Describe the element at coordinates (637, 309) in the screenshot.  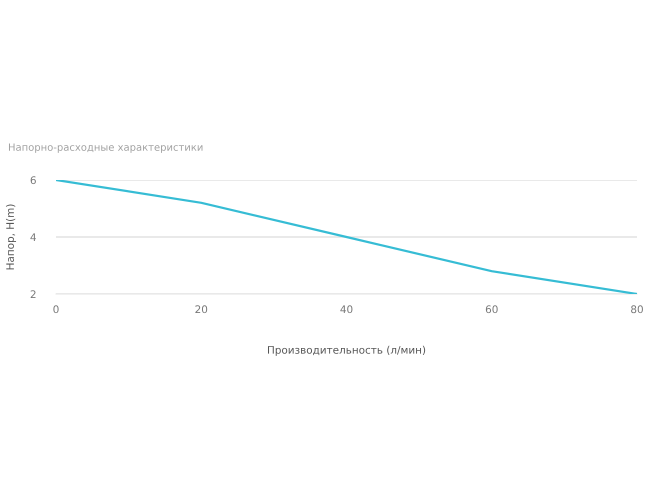
I see `x-tick-label: 80` at that location.